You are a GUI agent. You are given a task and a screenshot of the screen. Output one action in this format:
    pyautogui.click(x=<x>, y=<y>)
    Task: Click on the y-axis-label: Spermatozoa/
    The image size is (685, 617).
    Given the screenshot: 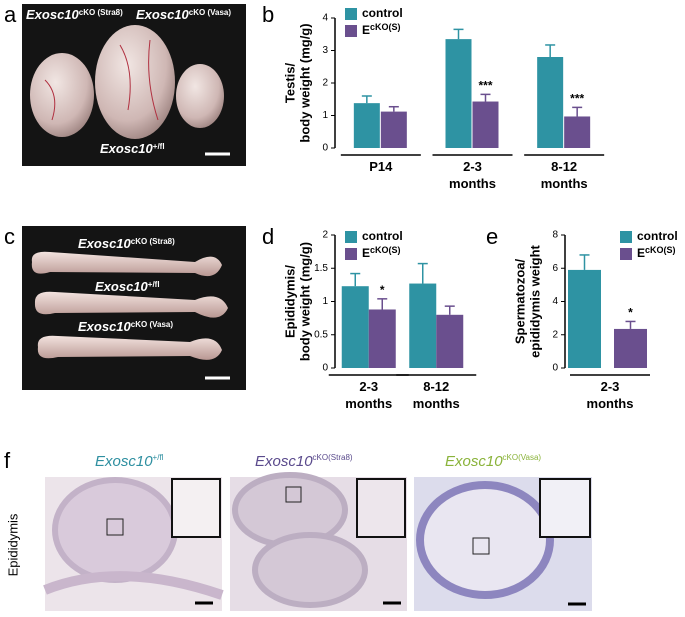 What is the action you would take?
    pyautogui.click(x=519, y=301)
    